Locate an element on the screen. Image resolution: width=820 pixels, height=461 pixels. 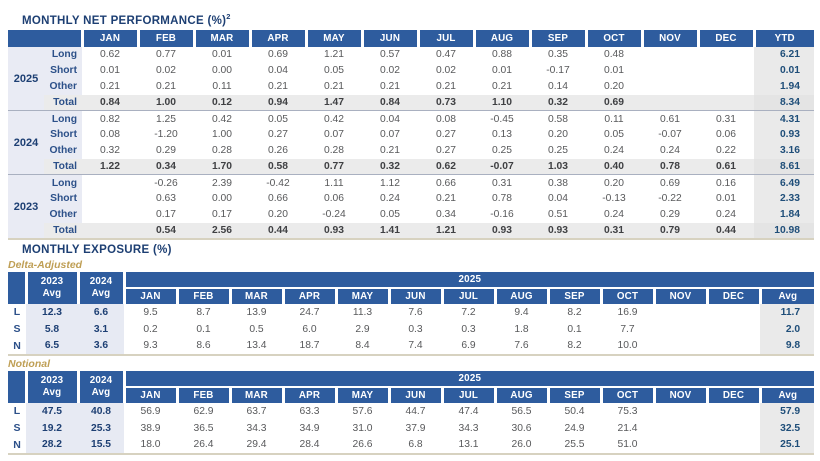
value-cell: 7.6 is located at coordinates (415, 312).